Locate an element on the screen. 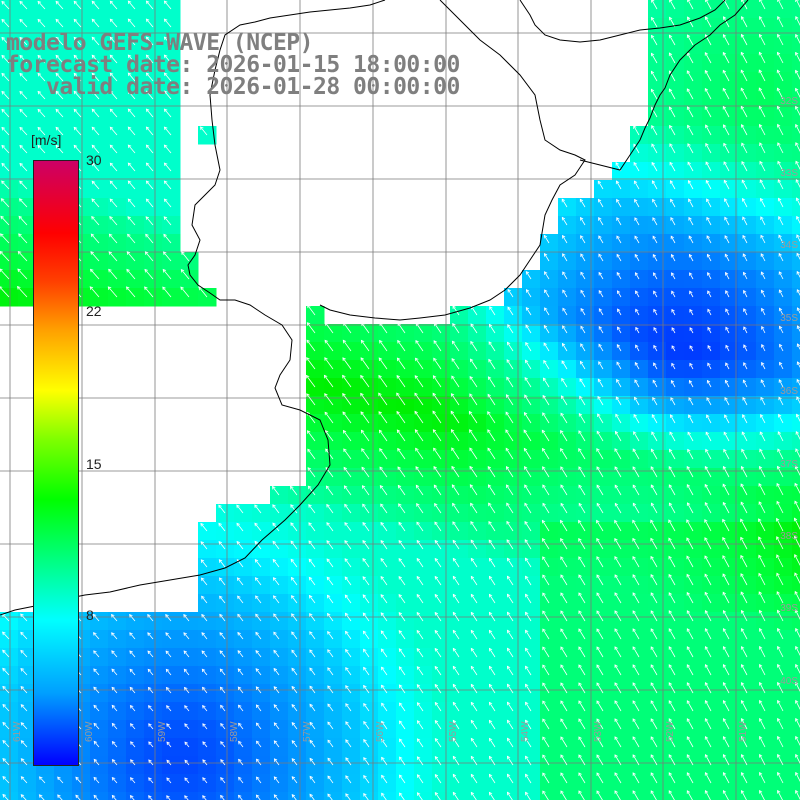 Image resolution: width=800 pixels, height=800 pixels. lat-label: 40S is located at coordinates (789, 681).